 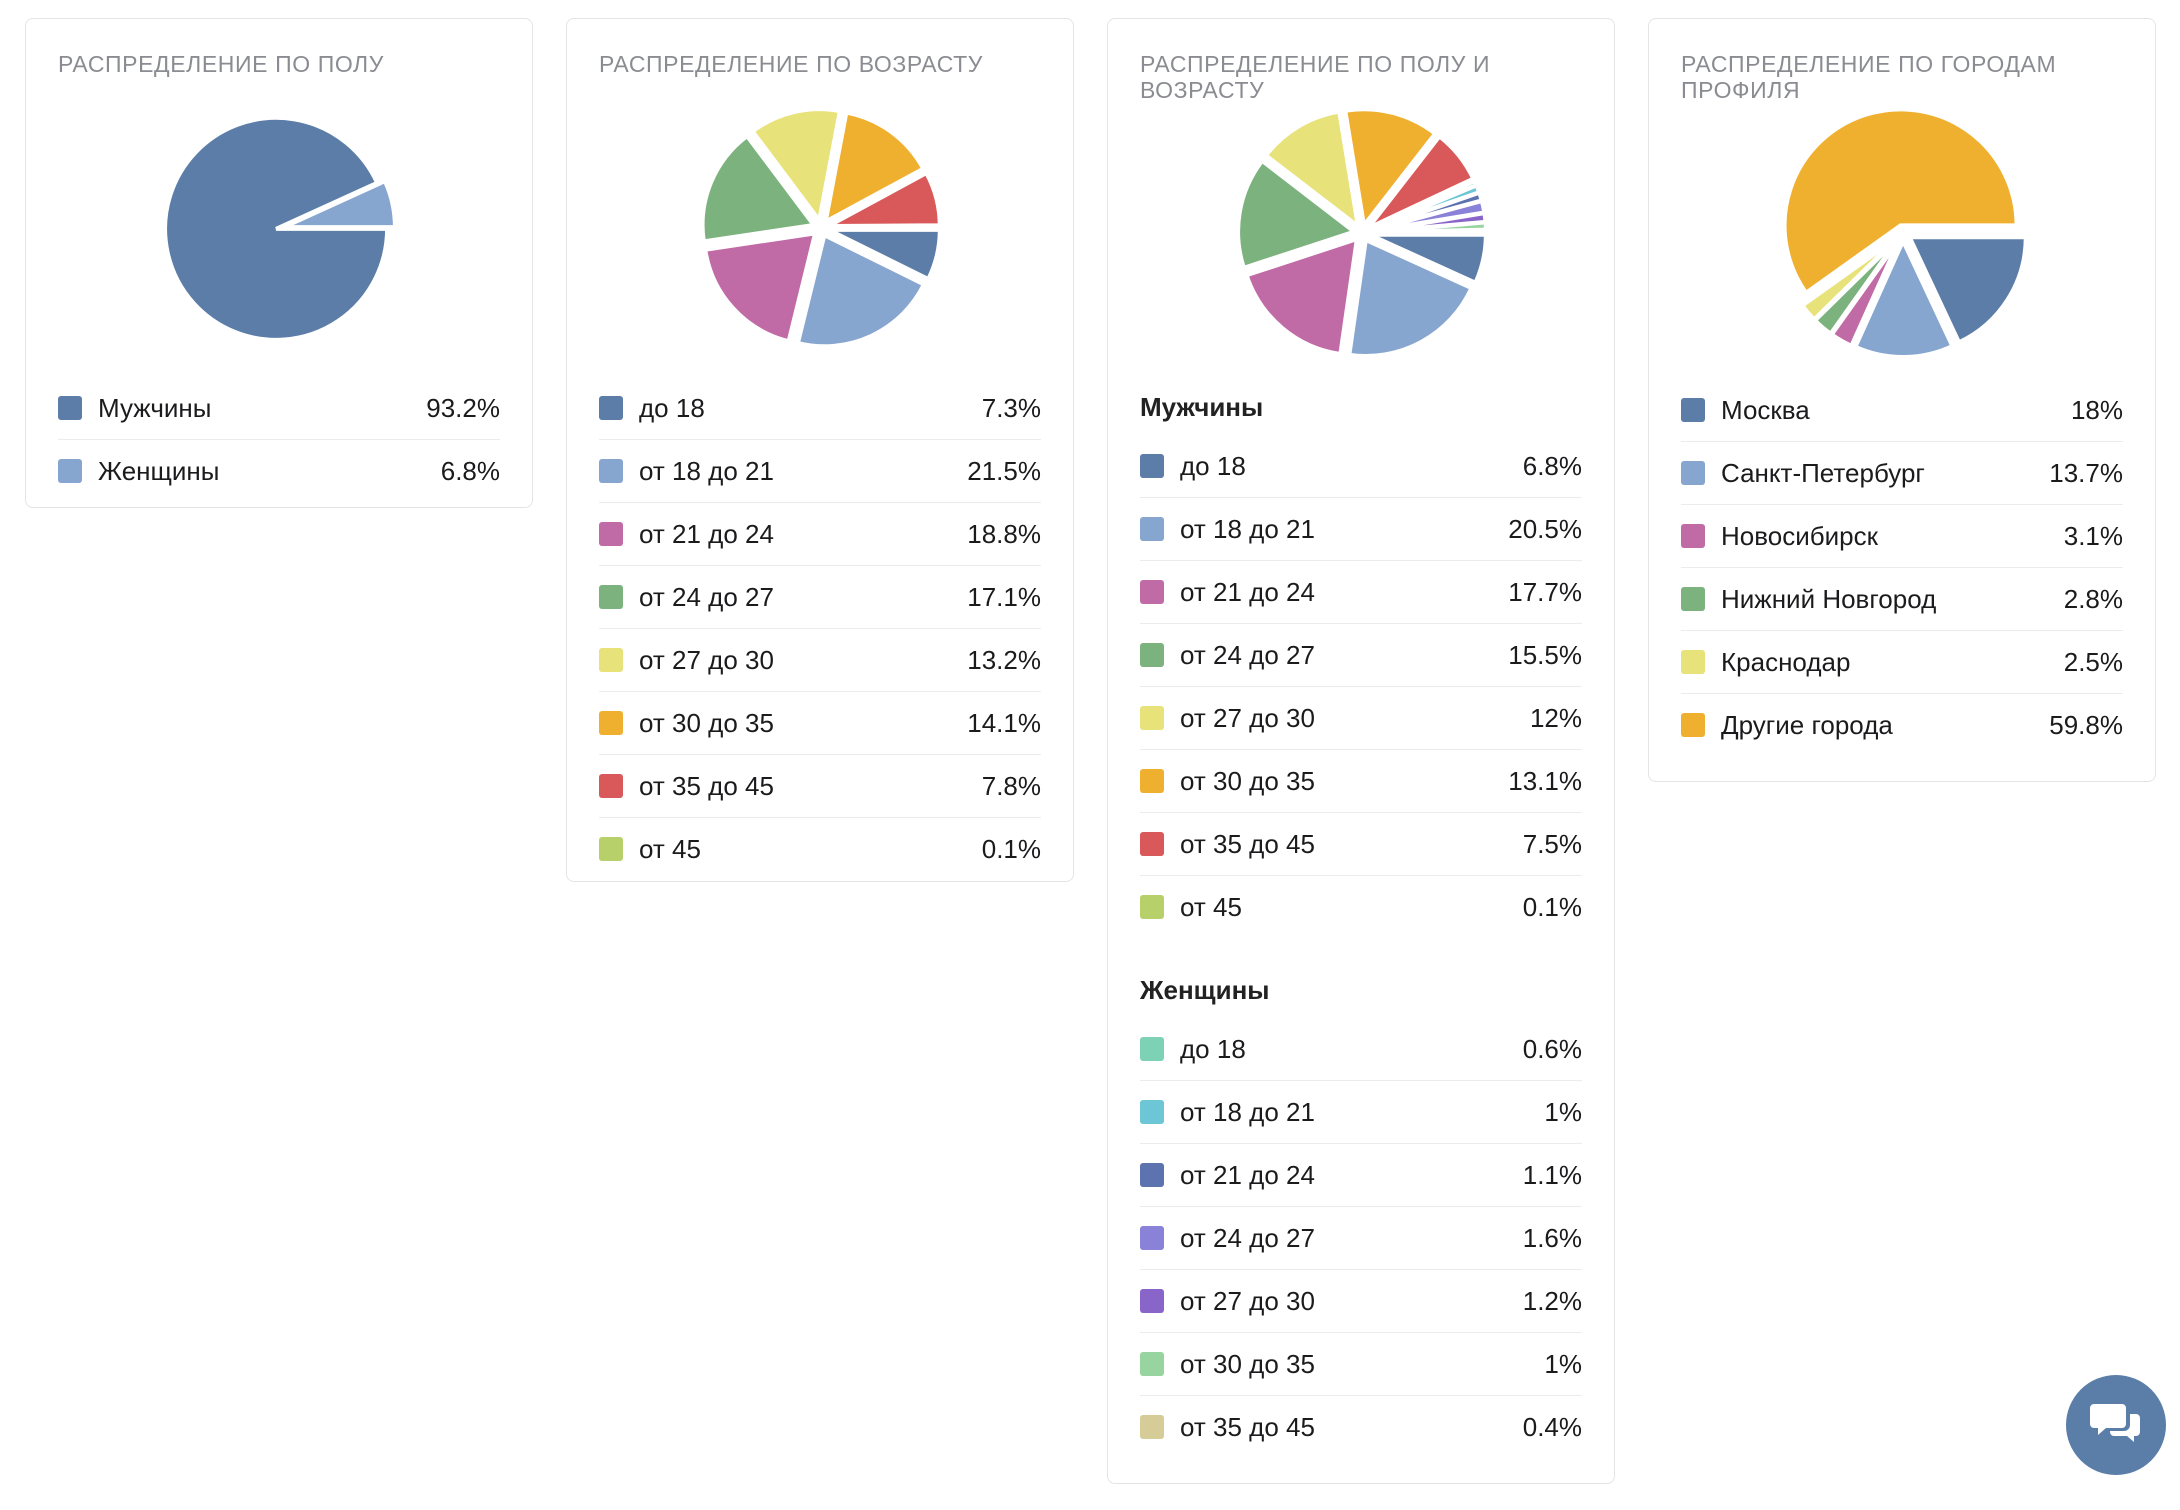 What do you see at coordinates (1361, 1301) in the screenshot?
I see `legend-item: от 27 до 30 1.2%` at bounding box center [1361, 1301].